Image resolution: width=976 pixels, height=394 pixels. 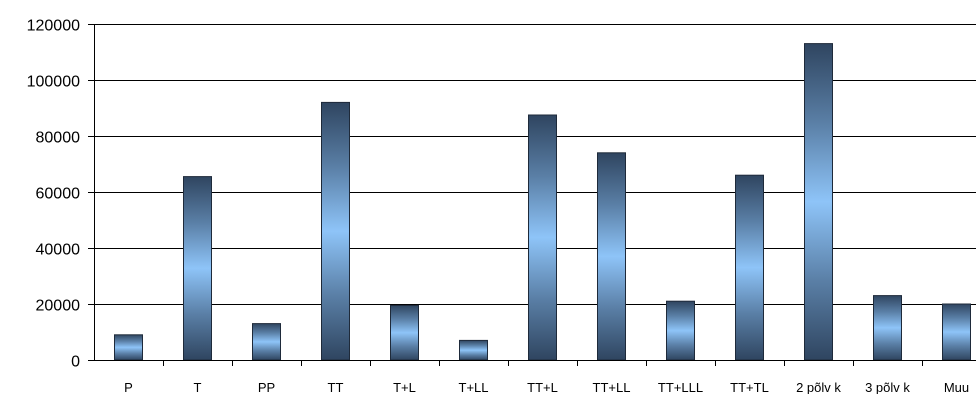 What do you see at coordinates (128, 347) in the screenshot?
I see `bar-p` at bounding box center [128, 347].